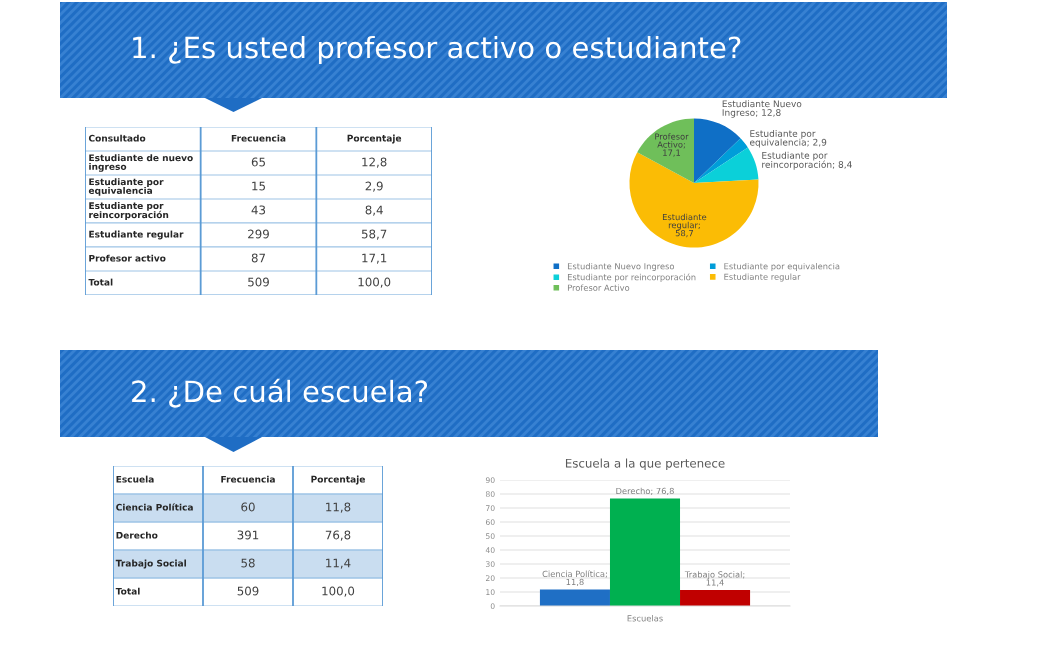  I want to click on text: 12,8, so click(374, 162).